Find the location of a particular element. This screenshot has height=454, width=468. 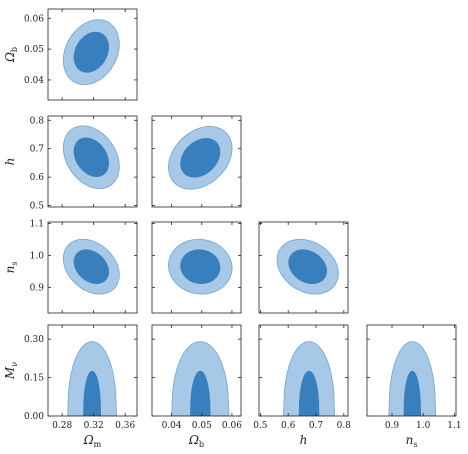

y-tick-label: 0.04 is located at coordinates (34, 81).